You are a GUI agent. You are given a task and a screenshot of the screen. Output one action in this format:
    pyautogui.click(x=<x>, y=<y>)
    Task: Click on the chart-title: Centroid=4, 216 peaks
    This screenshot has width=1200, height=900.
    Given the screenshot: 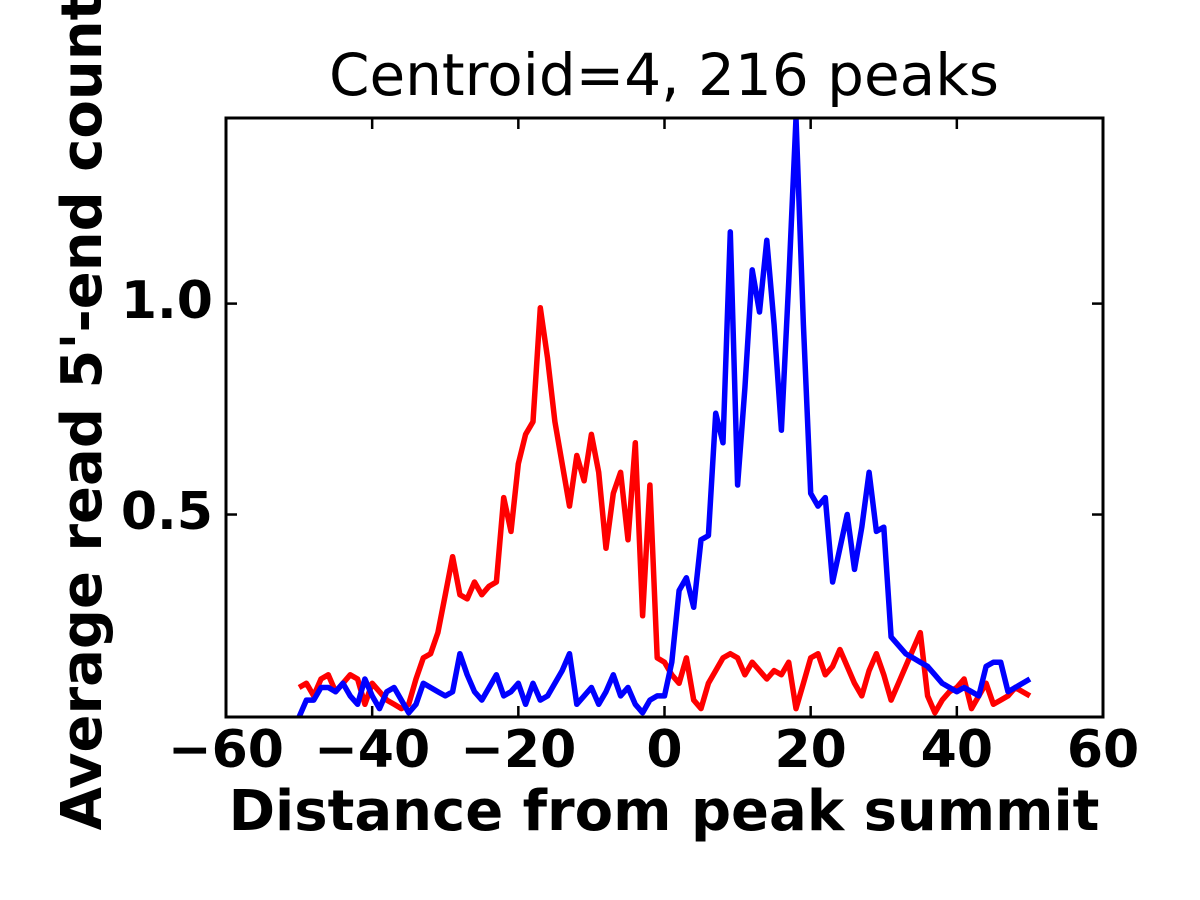 What is the action you would take?
    pyautogui.click(x=664, y=75)
    